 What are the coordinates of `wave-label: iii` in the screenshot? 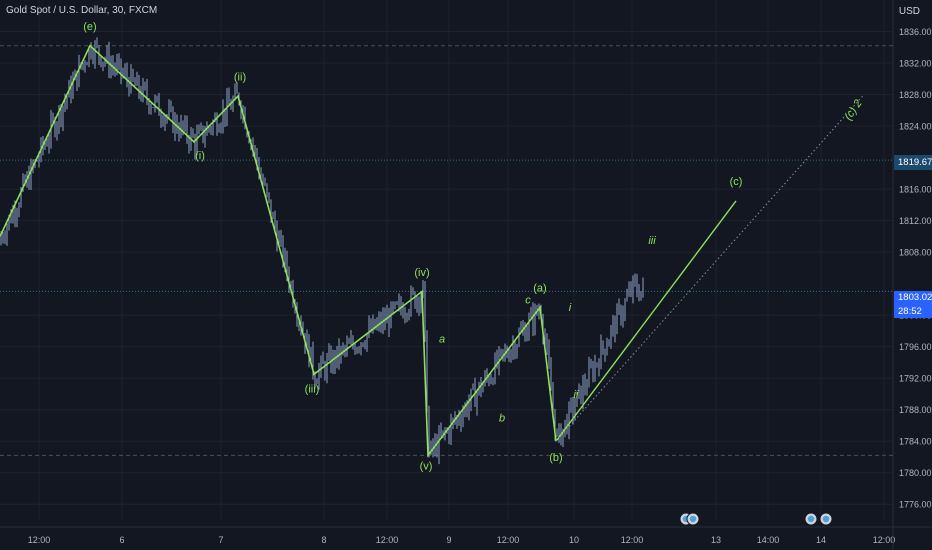 It's located at (652, 241).